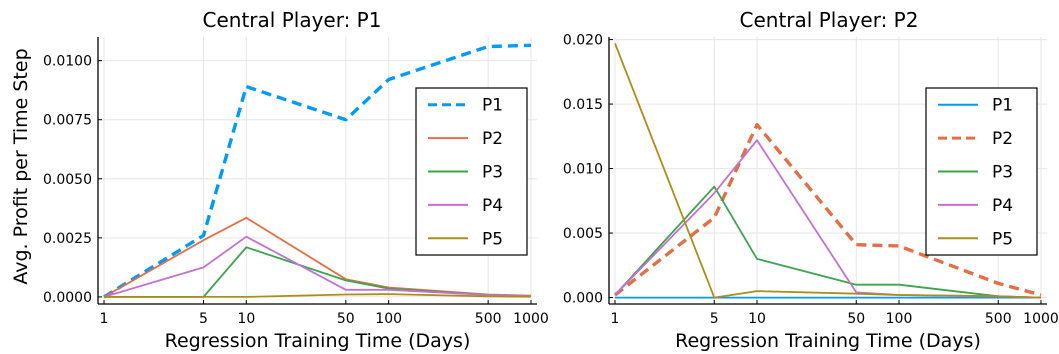 The image size is (1059, 354). Describe the element at coordinates (583, 234) in the screenshot. I see `y-tick-label: 0.005` at that location.